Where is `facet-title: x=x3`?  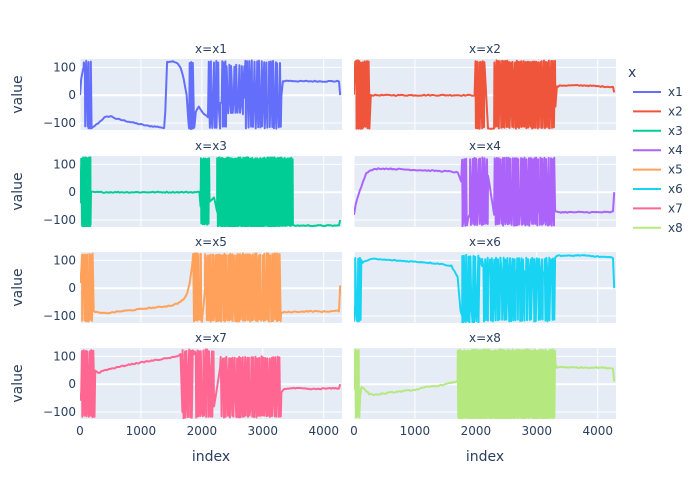
facet-title: x=x3 is located at coordinates (211, 146).